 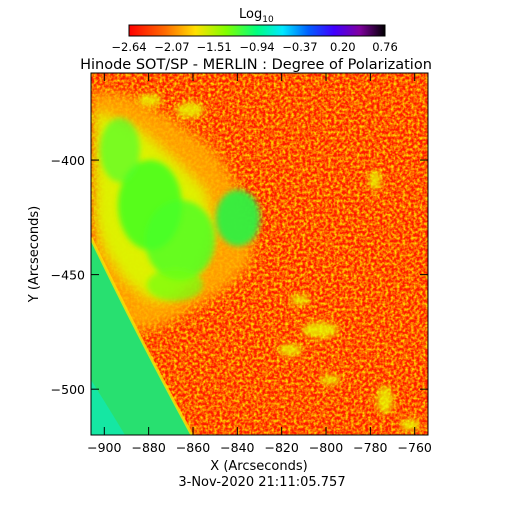 I want to click on off-limb-edge, so click(x=142, y=336).